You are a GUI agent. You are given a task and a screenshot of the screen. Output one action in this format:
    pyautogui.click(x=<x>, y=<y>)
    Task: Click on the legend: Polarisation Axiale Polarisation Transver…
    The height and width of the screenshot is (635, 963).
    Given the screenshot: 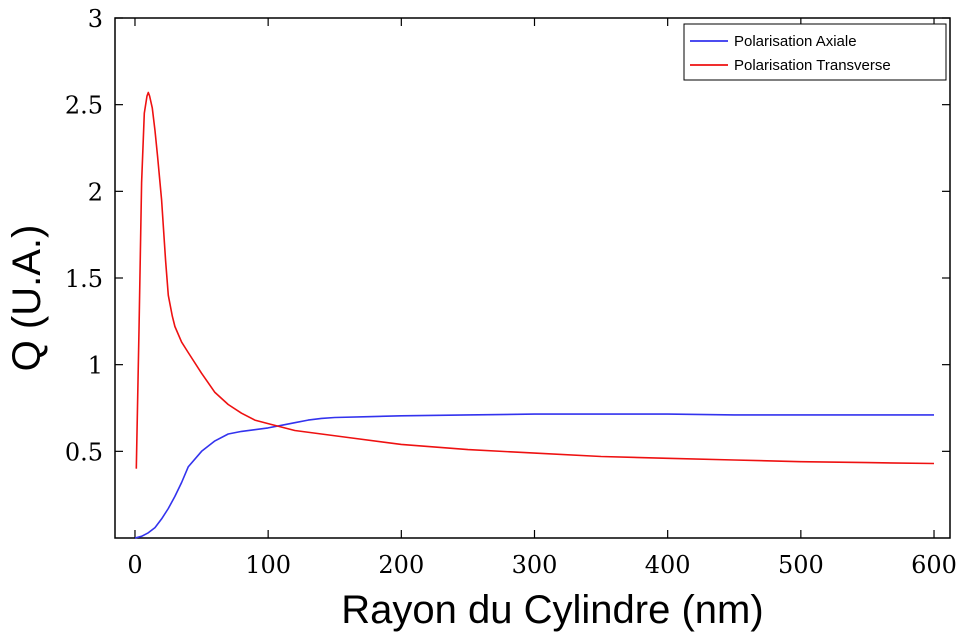 What is the action you would take?
    pyautogui.click(x=815, y=52)
    